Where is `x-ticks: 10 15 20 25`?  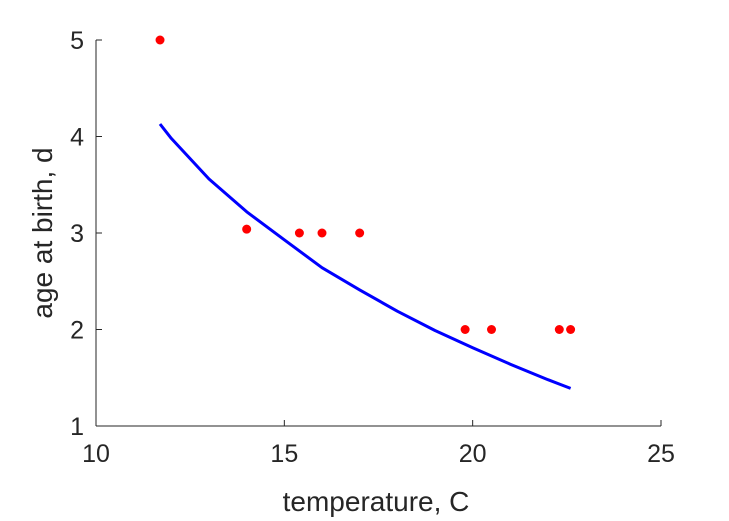 x-ticks: 10 15 20 25 is located at coordinates (378, 444).